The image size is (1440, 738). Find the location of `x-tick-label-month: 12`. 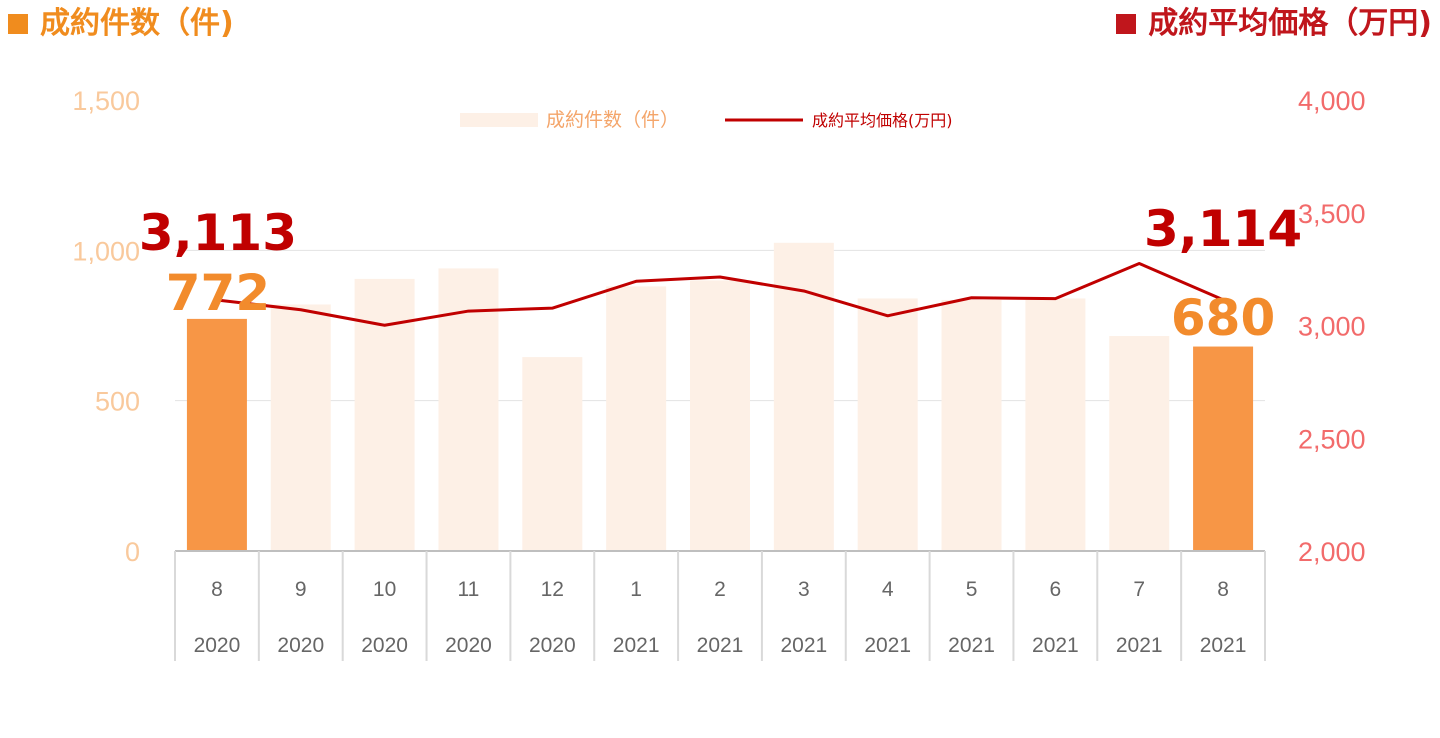

x-tick-label-month: 12 is located at coordinates (552, 589).